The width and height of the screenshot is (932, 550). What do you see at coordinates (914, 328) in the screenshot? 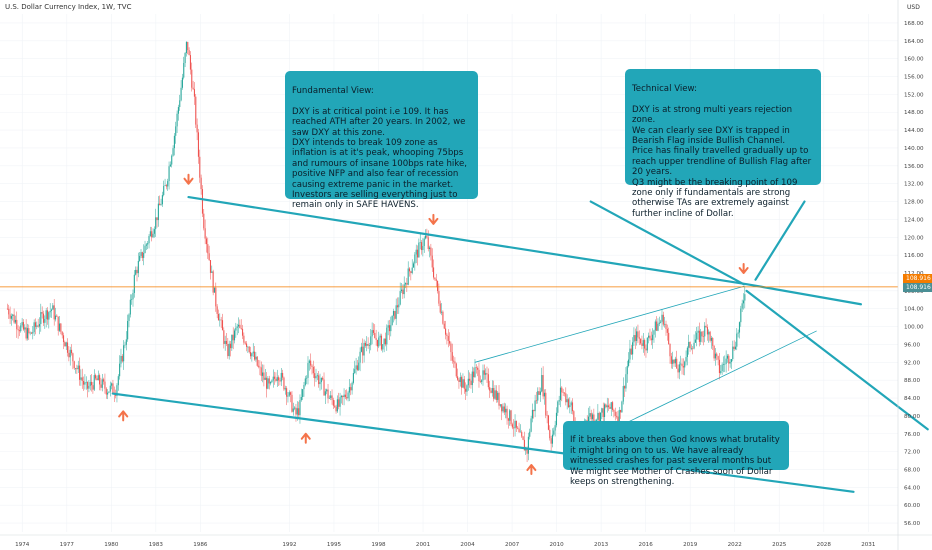
I see `y-tick-label: 100.00` at bounding box center [914, 328].